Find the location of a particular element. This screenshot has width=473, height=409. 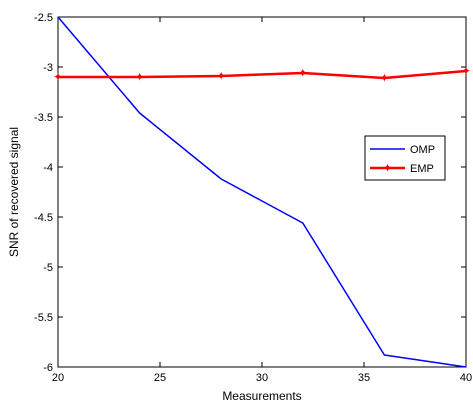

y-tick-label: -2.5 is located at coordinates (43, 18).